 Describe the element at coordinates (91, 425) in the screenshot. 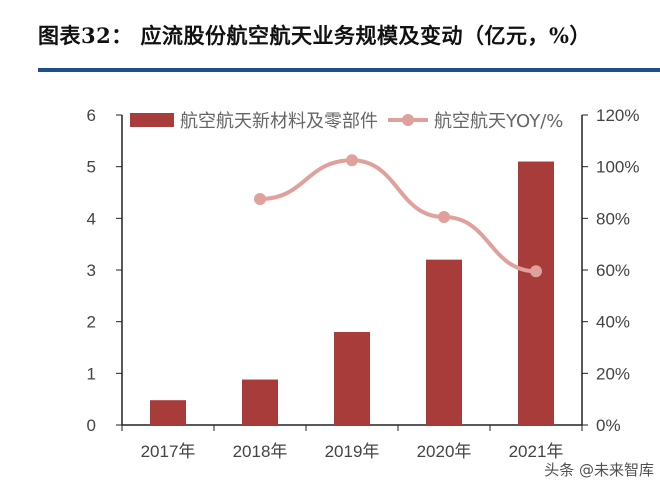

I see `left-tick-label: 0` at that location.